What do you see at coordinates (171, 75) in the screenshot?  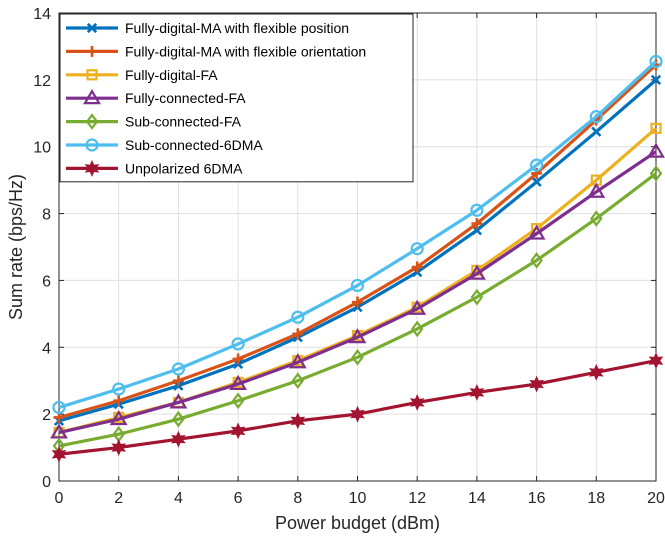 I see `legend-label: Fully-digital-FA` at bounding box center [171, 75].